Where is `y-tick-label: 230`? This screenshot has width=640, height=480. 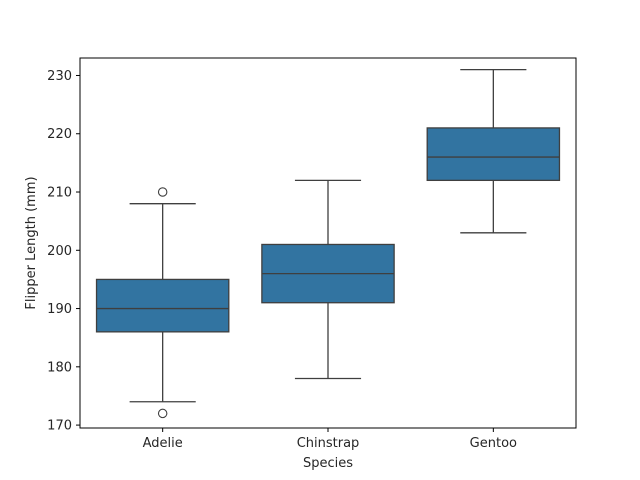
y-tick-label: 230 is located at coordinates (59, 76).